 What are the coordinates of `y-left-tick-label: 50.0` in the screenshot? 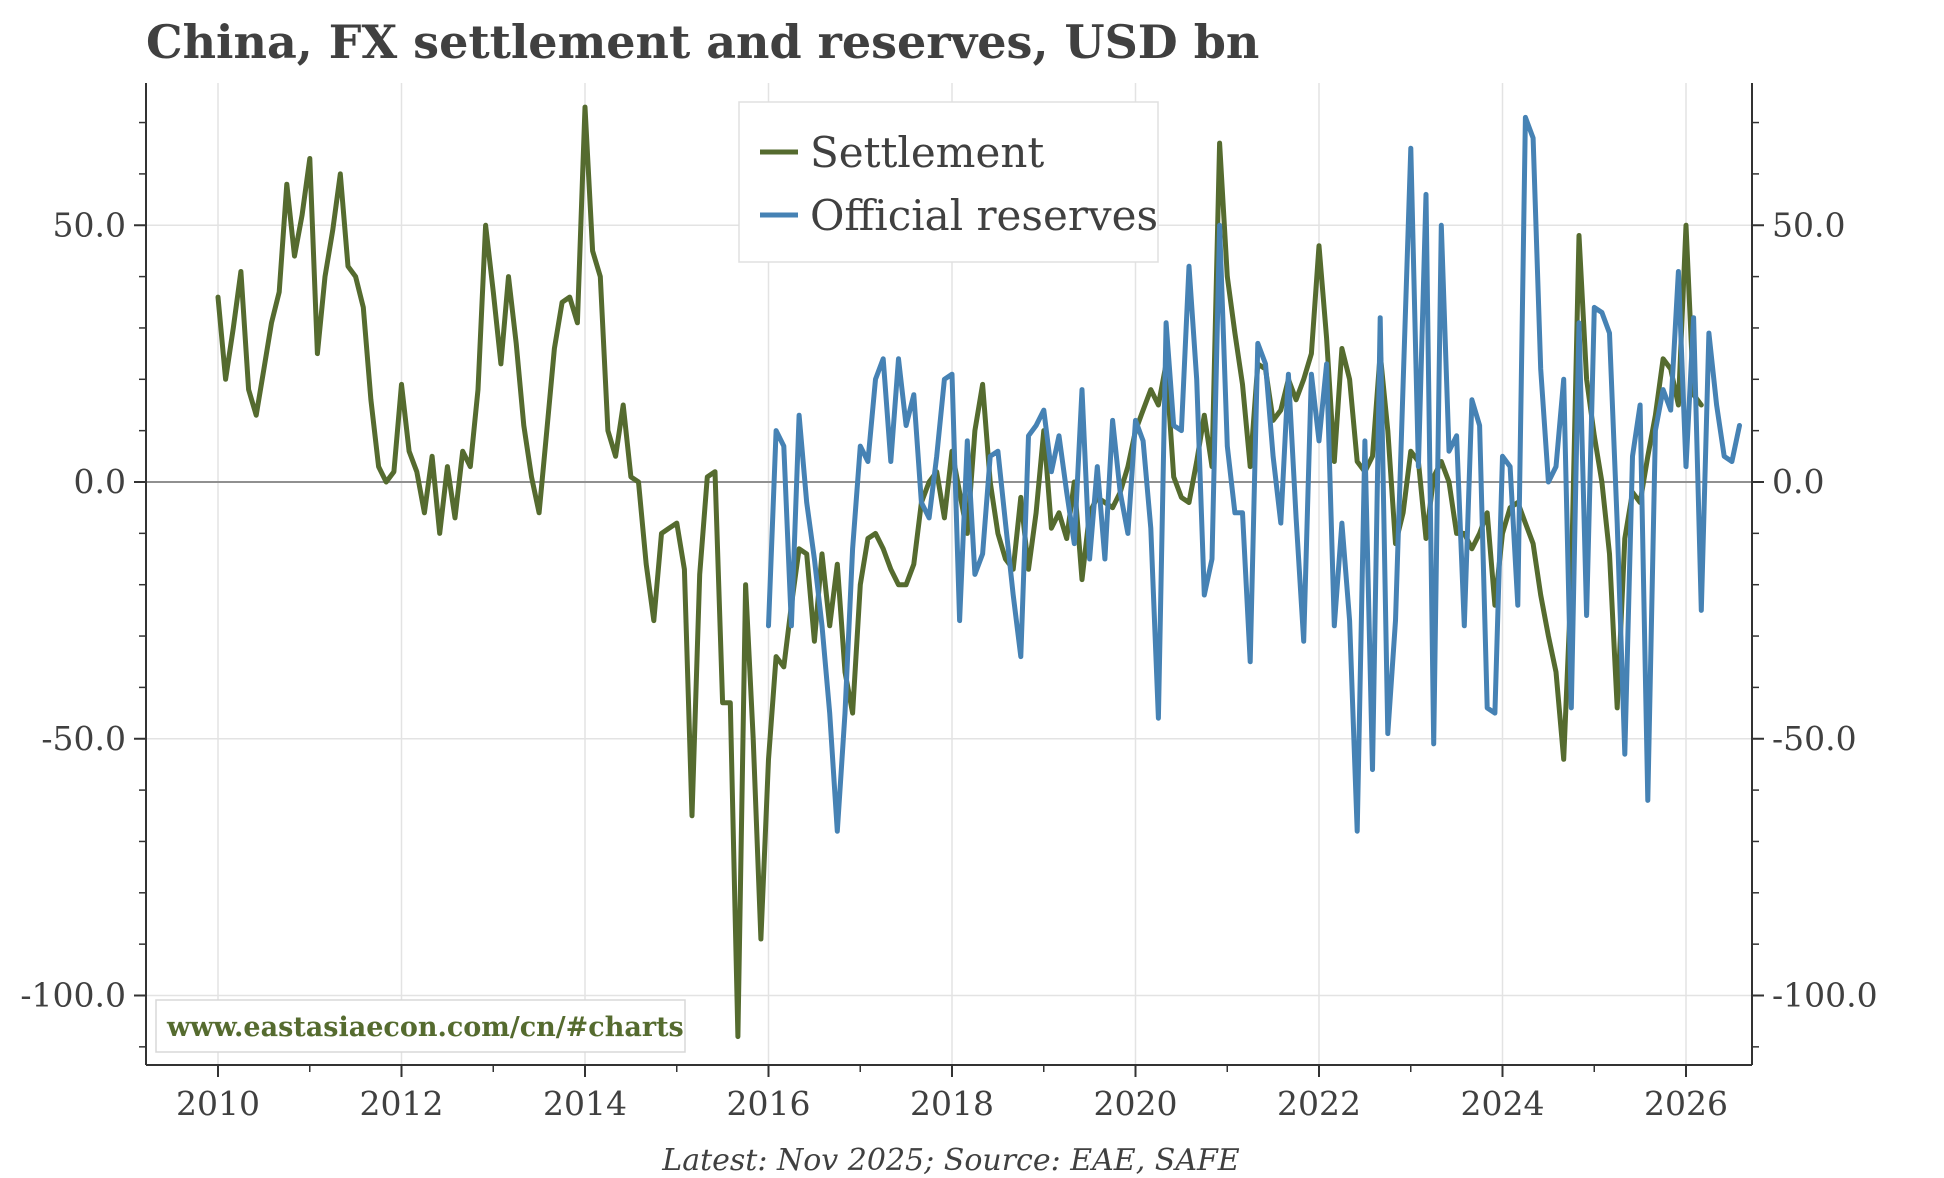 It's located at (89, 224).